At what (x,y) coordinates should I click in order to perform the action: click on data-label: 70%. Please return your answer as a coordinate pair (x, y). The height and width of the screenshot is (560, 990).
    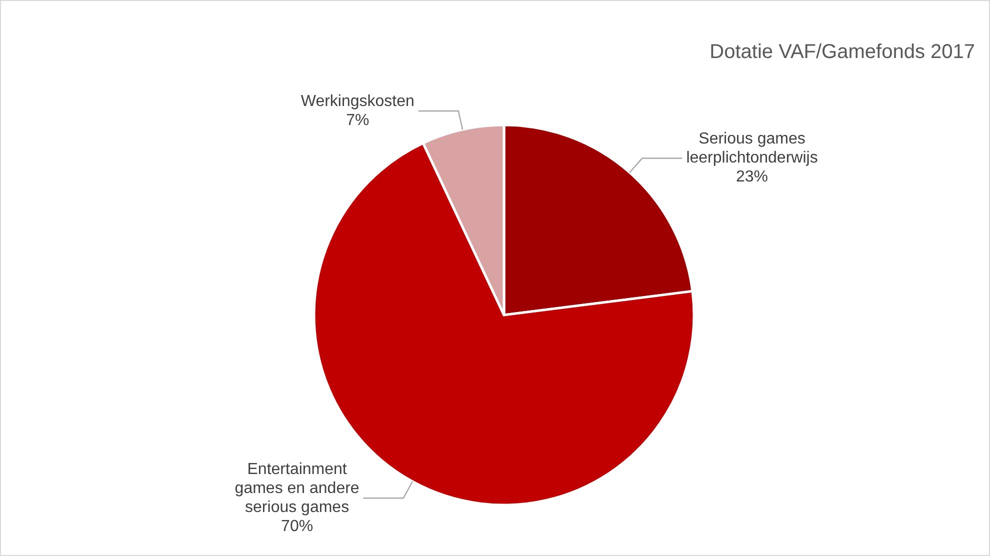
    Looking at the image, I should click on (297, 527).